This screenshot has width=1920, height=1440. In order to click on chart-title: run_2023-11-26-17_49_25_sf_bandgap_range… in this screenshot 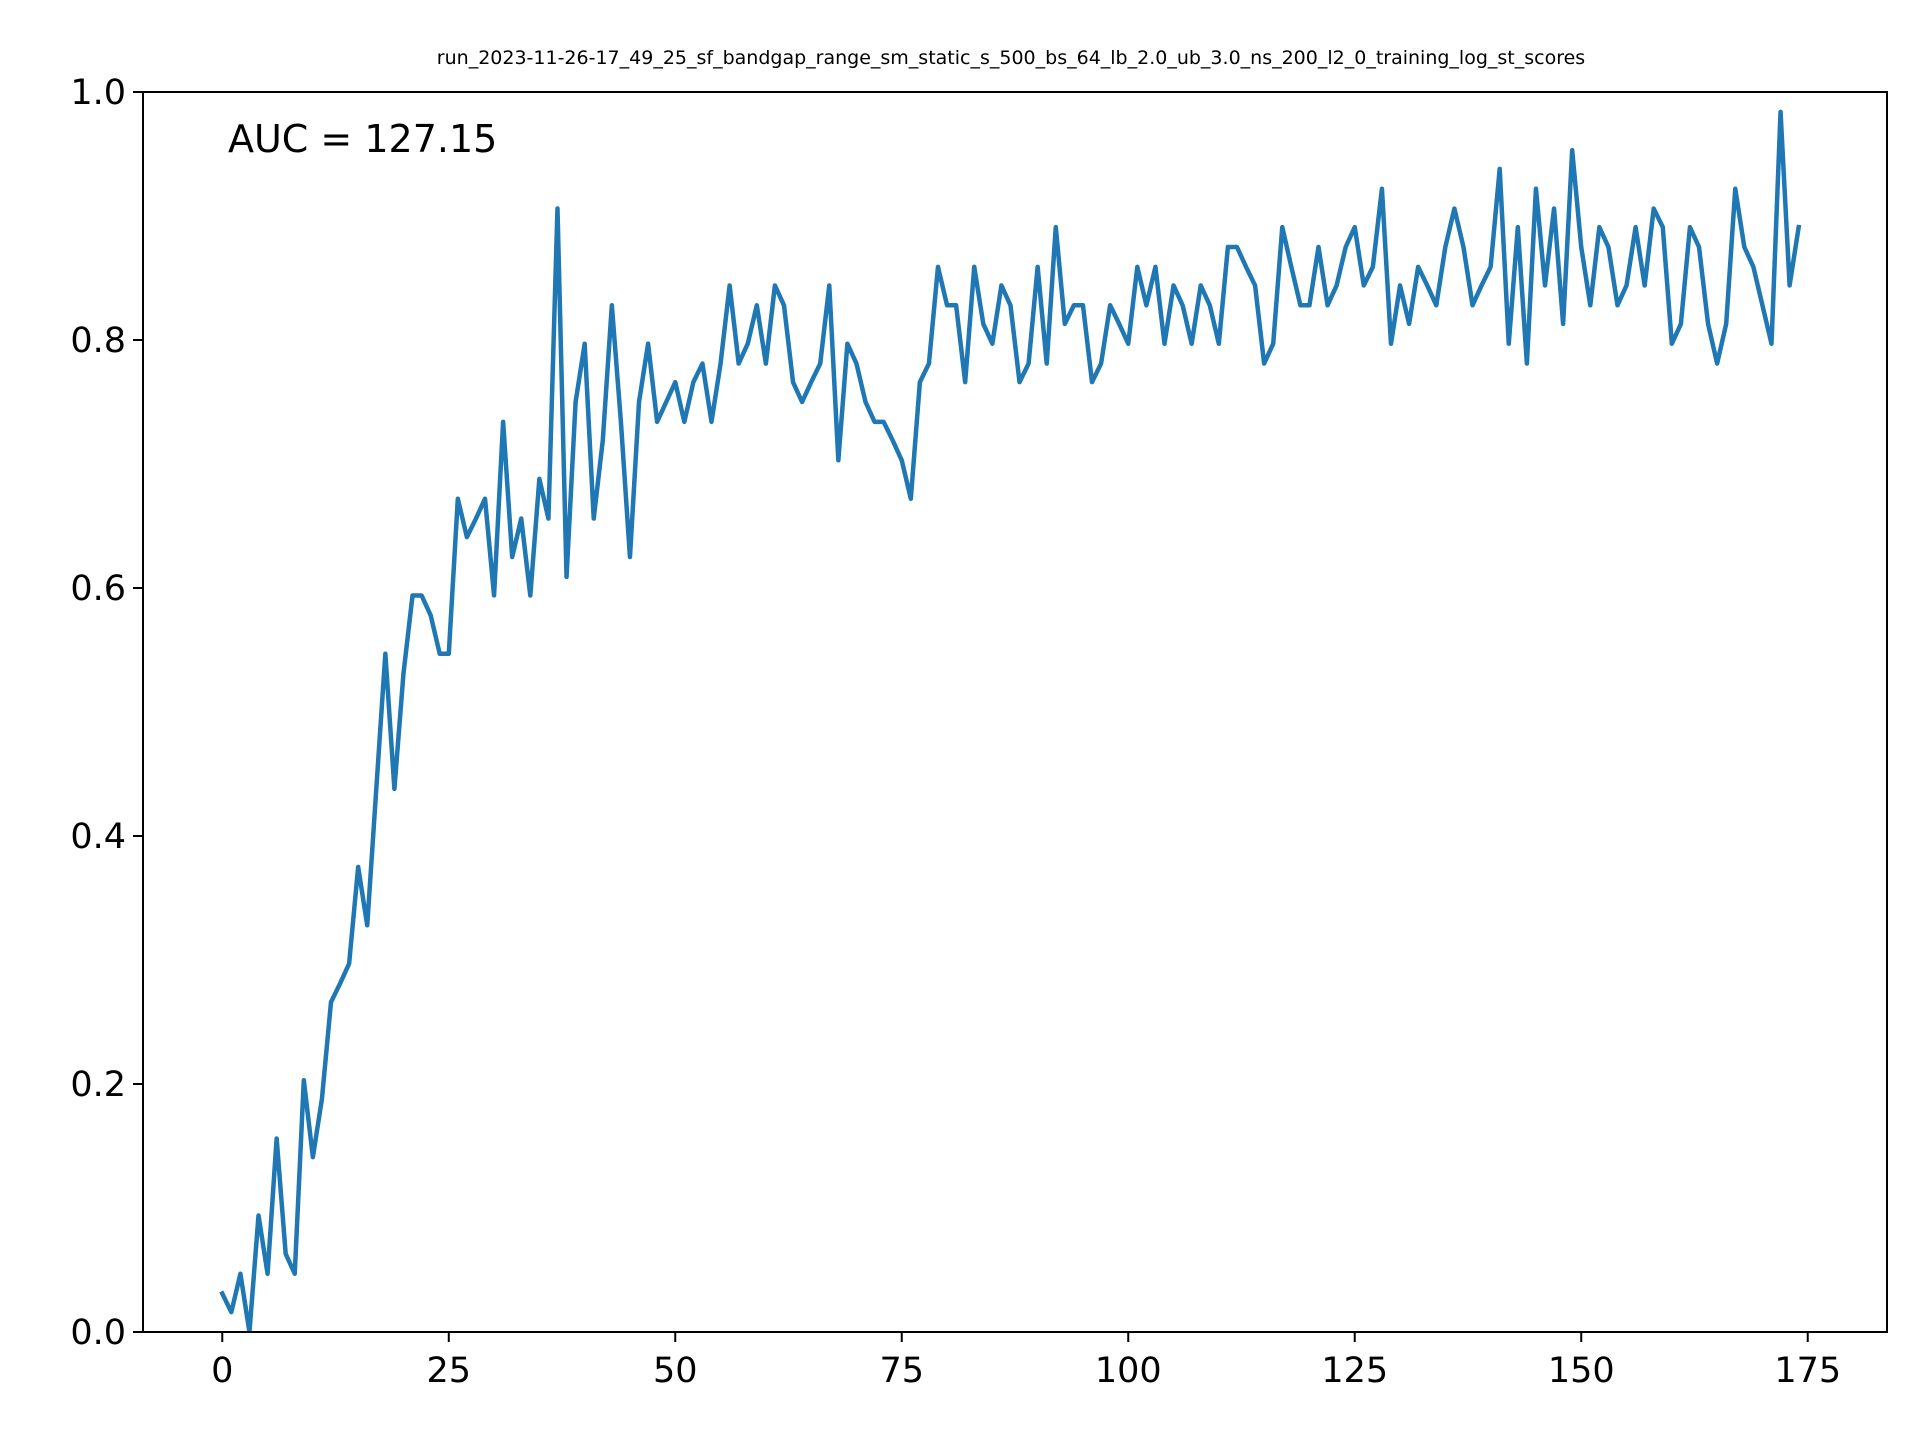, I will do `click(1011, 58)`.